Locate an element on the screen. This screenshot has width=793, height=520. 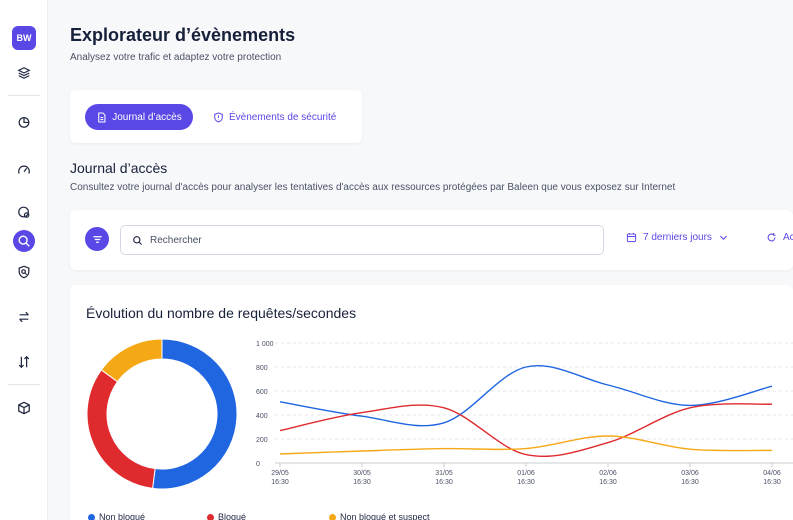
avatar: BW is located at coordinates (24, 38).